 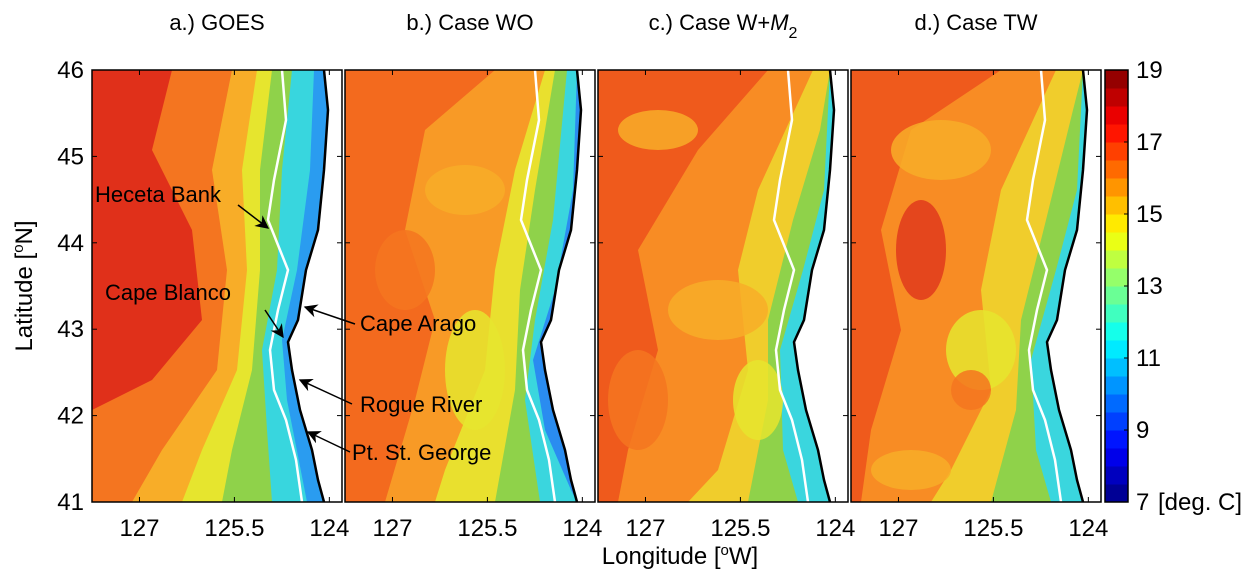 What do you see at coordinates (1142, 430) in the screenshot?
I see `colorbar-tick-label: 9` at bounding box center [1142, 430].